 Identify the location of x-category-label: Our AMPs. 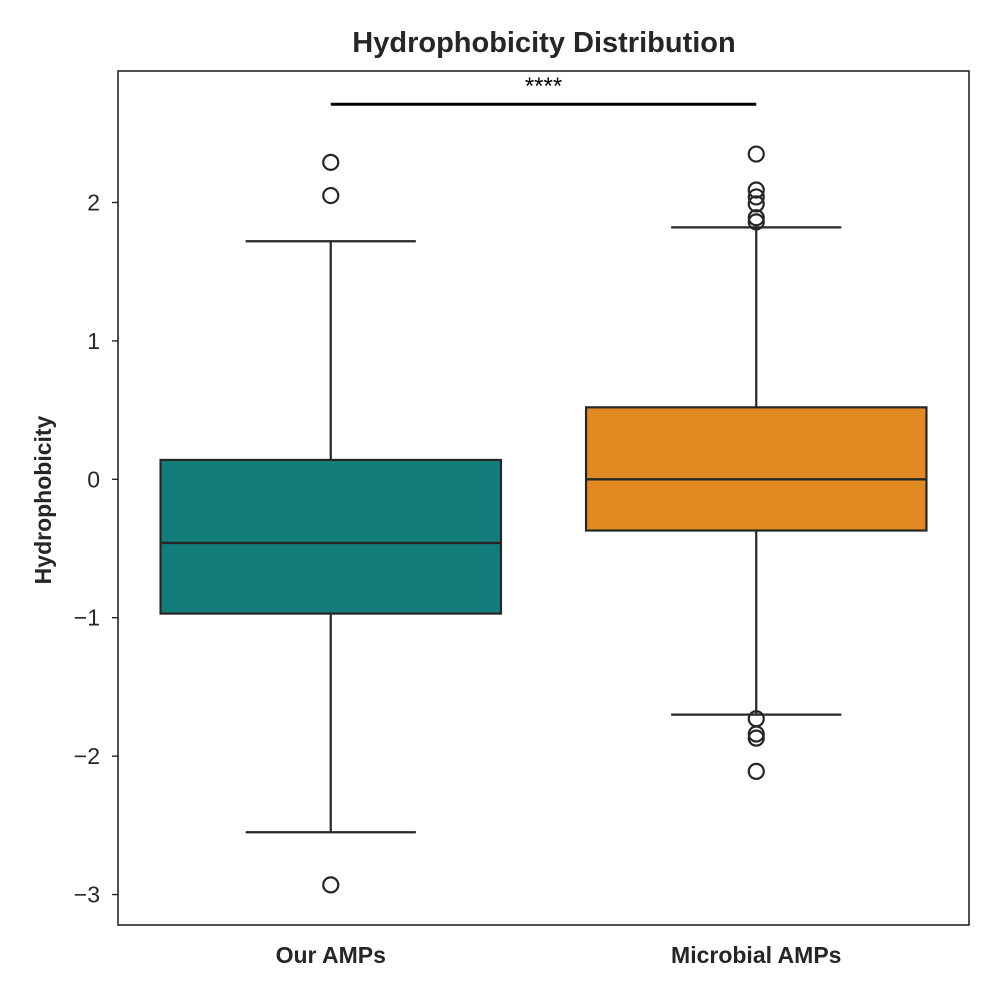
(331, 955).